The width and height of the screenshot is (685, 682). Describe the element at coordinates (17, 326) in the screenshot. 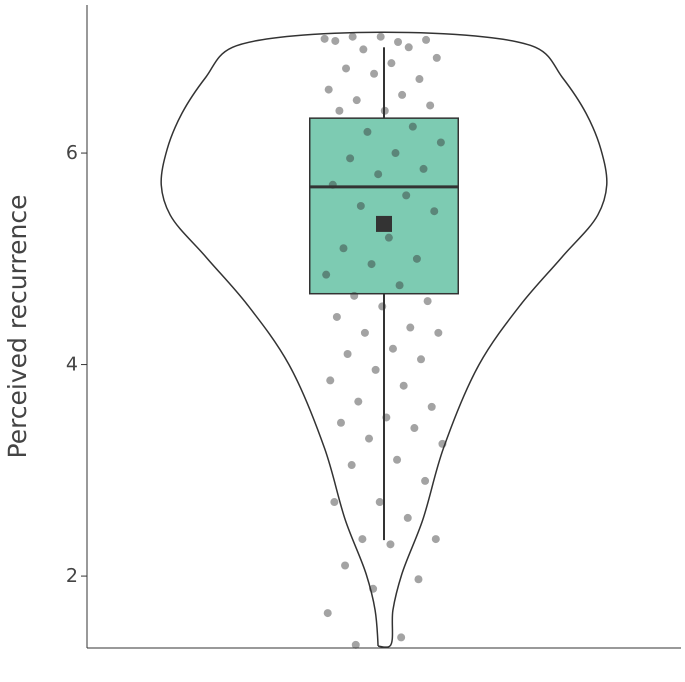

I see `y-axis-title: Perceived recurrence` at that location.